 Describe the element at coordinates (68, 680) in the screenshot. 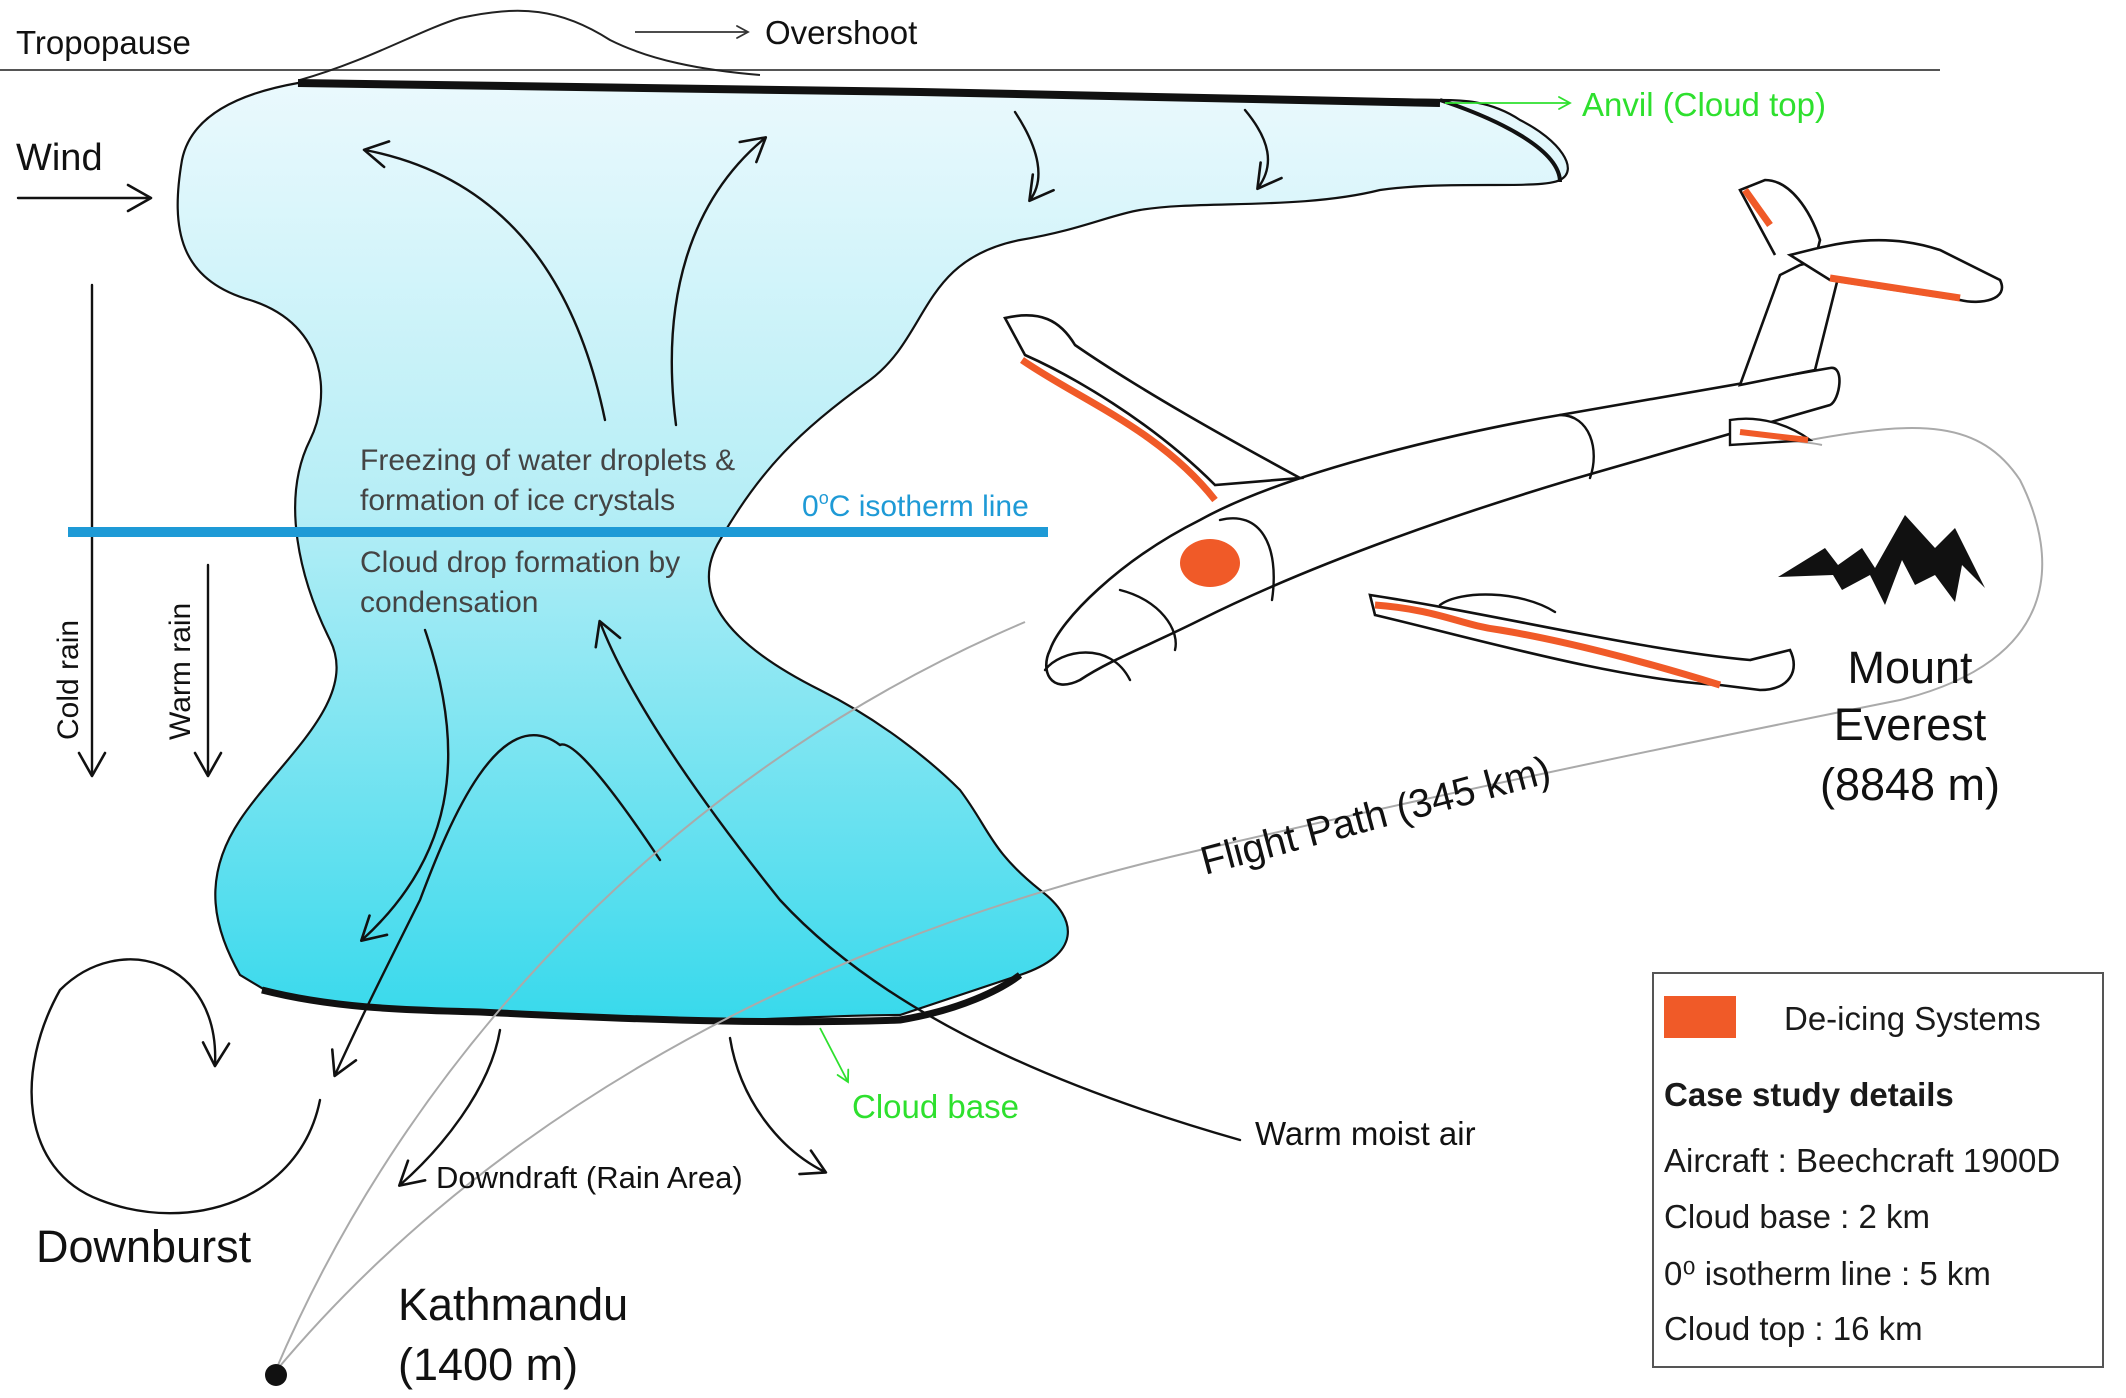

I see `cold-rain-label: Cold rain` at that location.